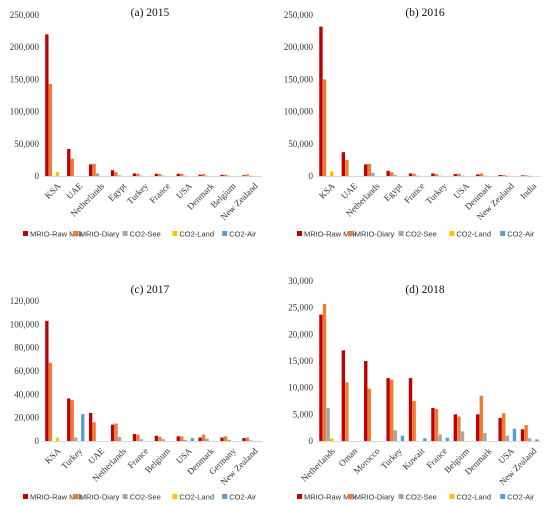 This screenshot has width=550, height=506. What do you see at coordinates (425, 290) in the screenshot?
I see `chart-title: (d) 2018` at bounding box center [425, 290].